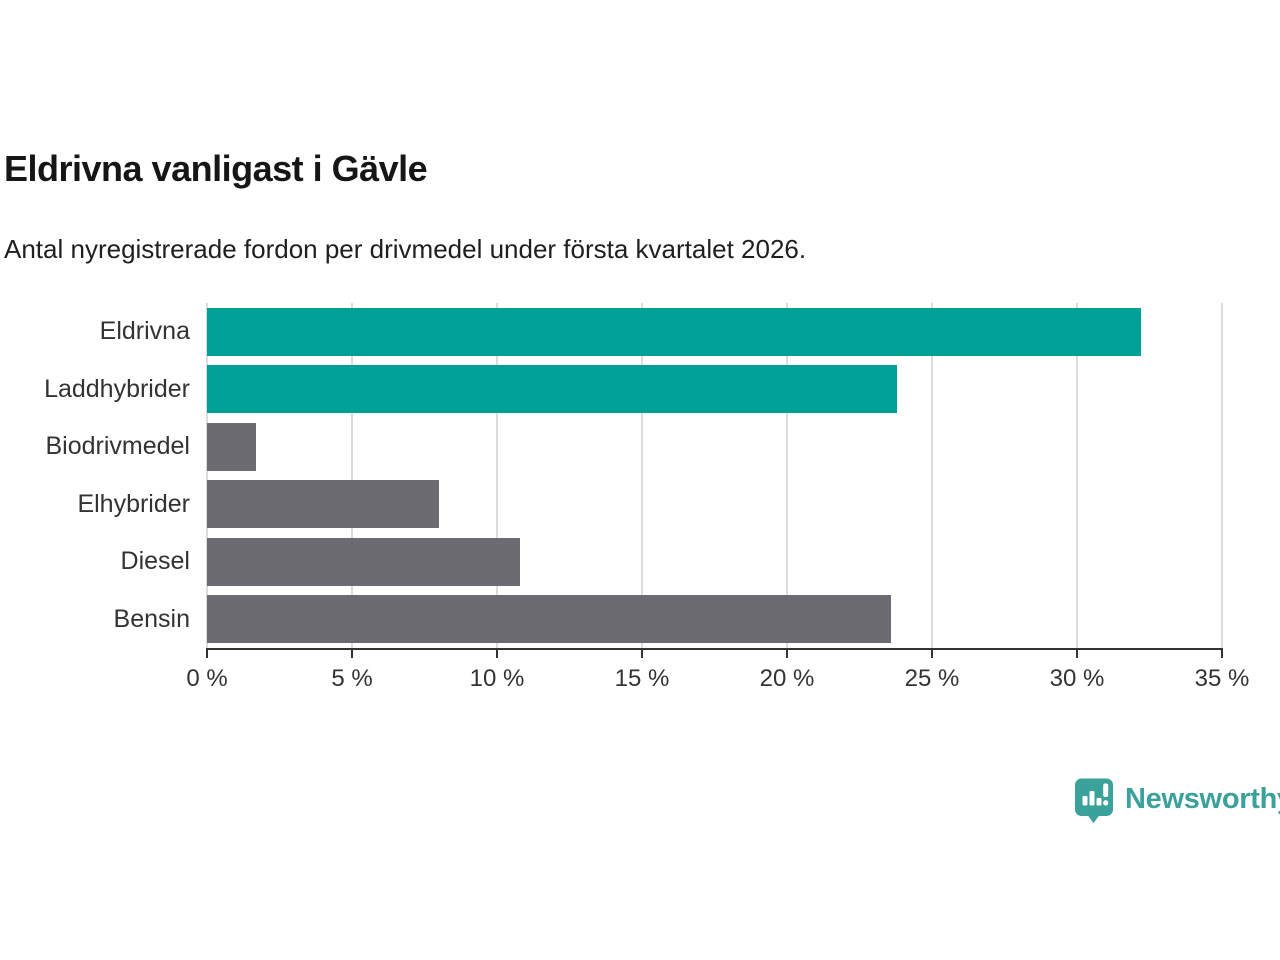  Describe the element at coordinates (133, 503) in the screenshot. I see `y-axis-label-elhybrider: Elhybrider` at that location.